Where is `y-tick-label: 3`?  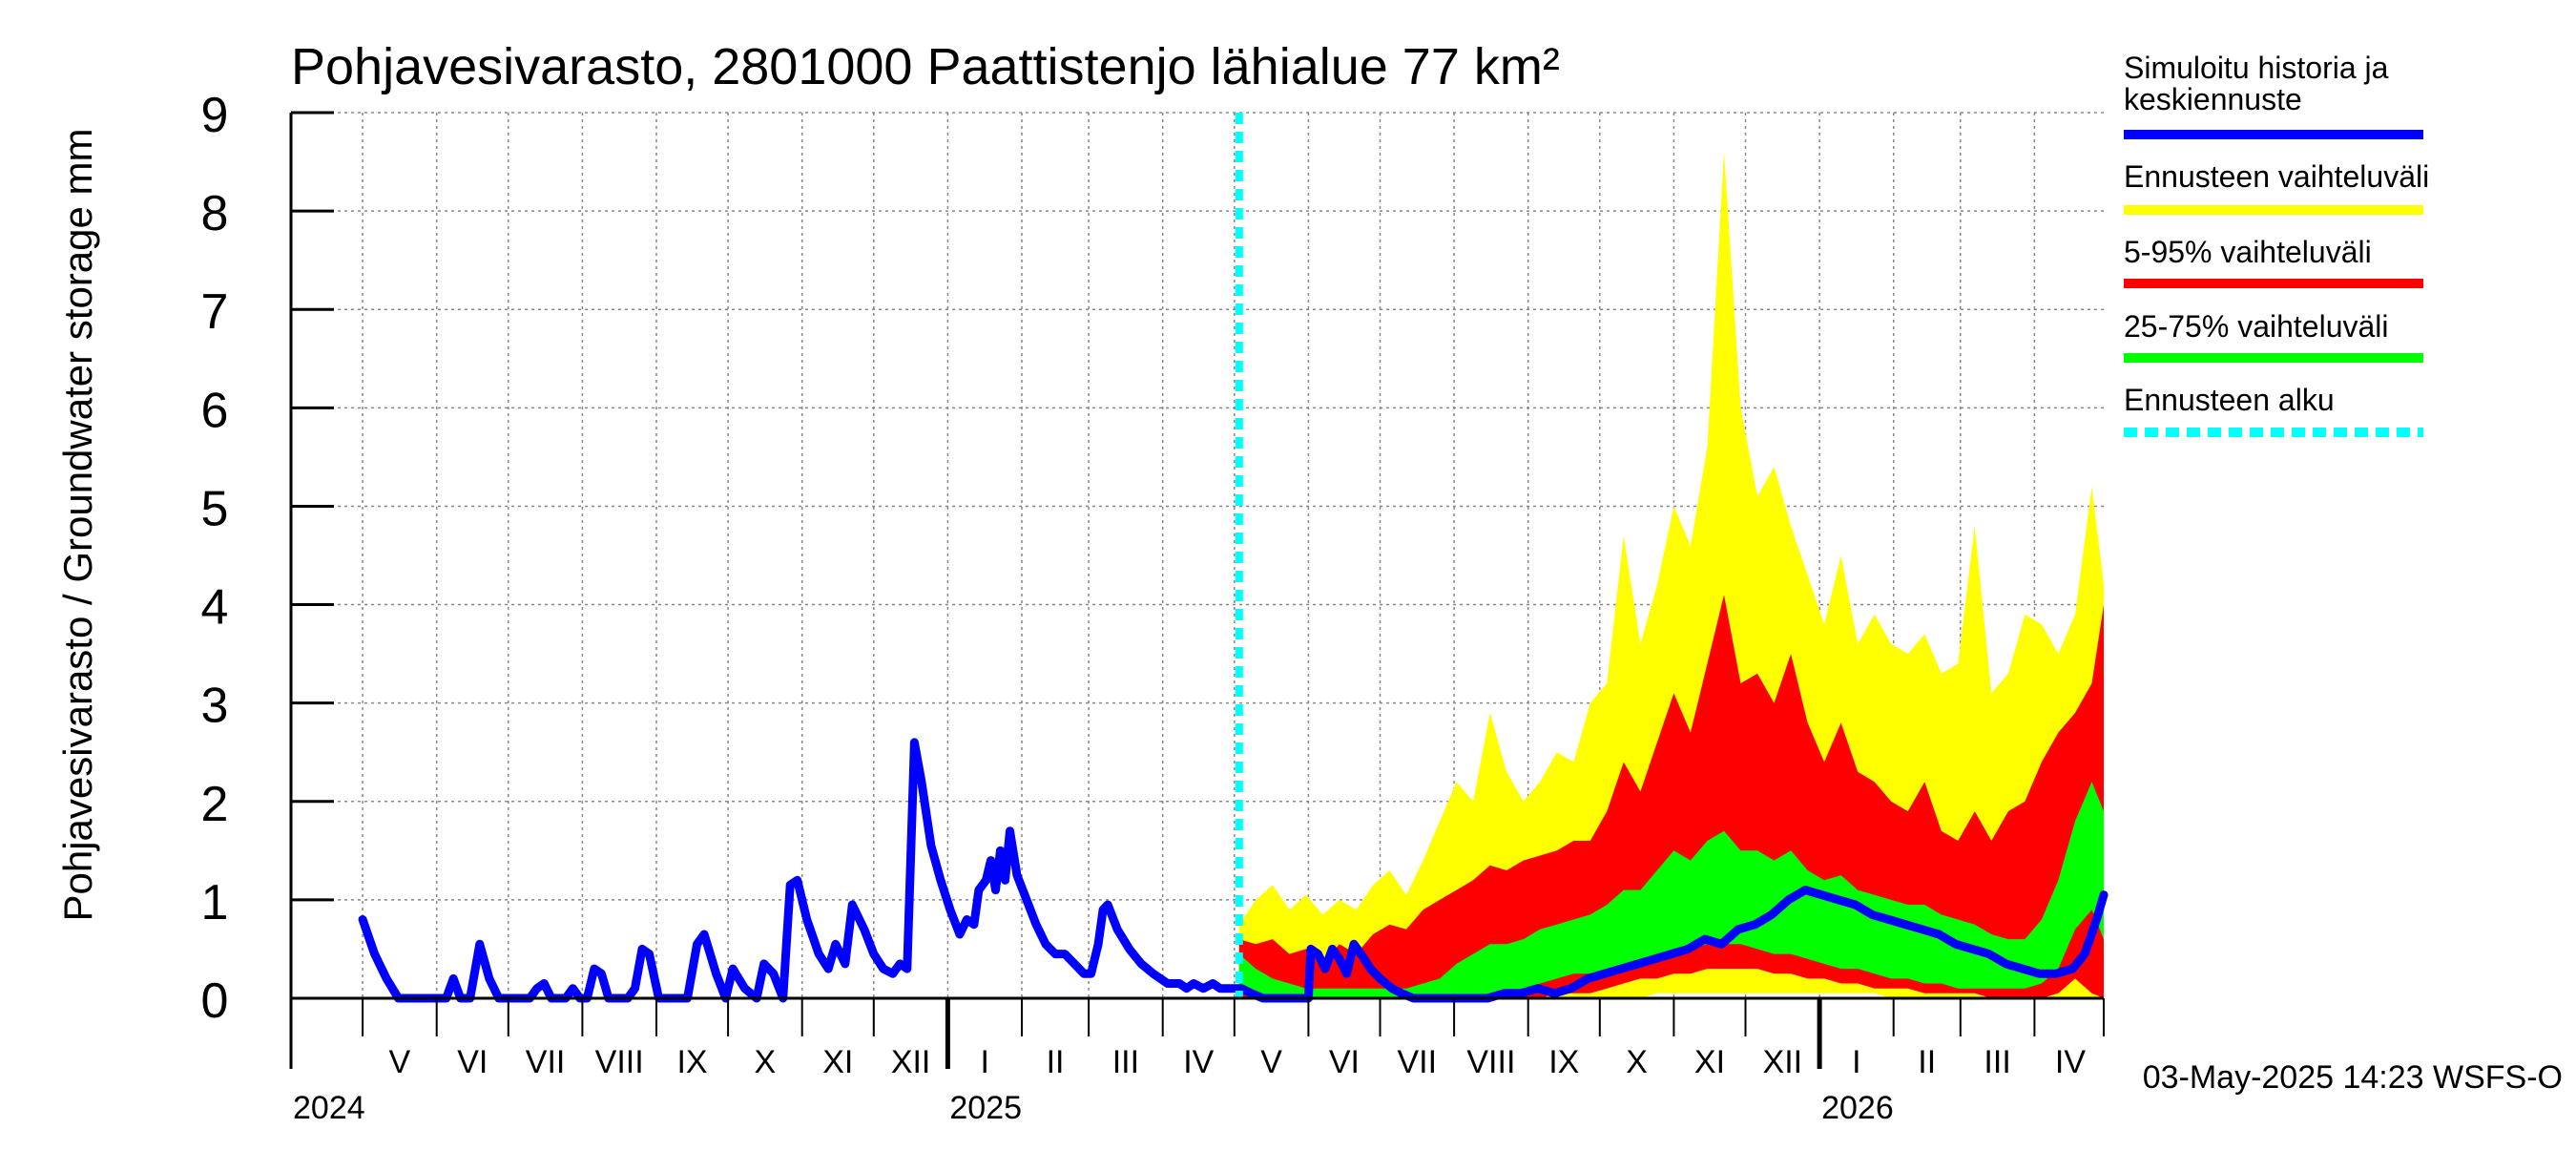 y-tick-label: 3 is located at coordinates (215, 706).